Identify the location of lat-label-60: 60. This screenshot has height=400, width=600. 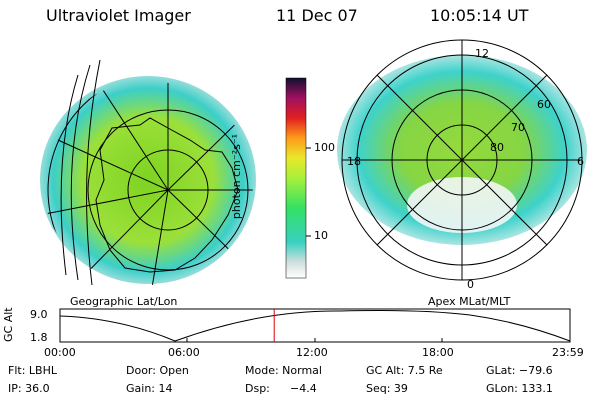
(544, 104).